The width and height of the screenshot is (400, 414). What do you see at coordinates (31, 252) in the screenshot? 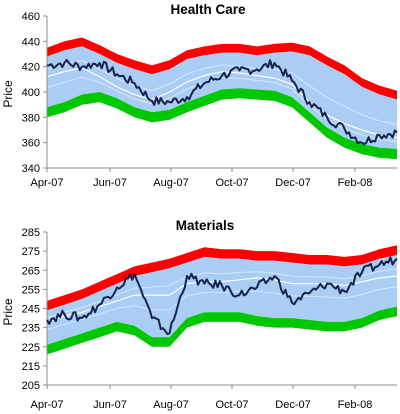
I see `y-tick-label: 275` at bounding box center [31, 252].